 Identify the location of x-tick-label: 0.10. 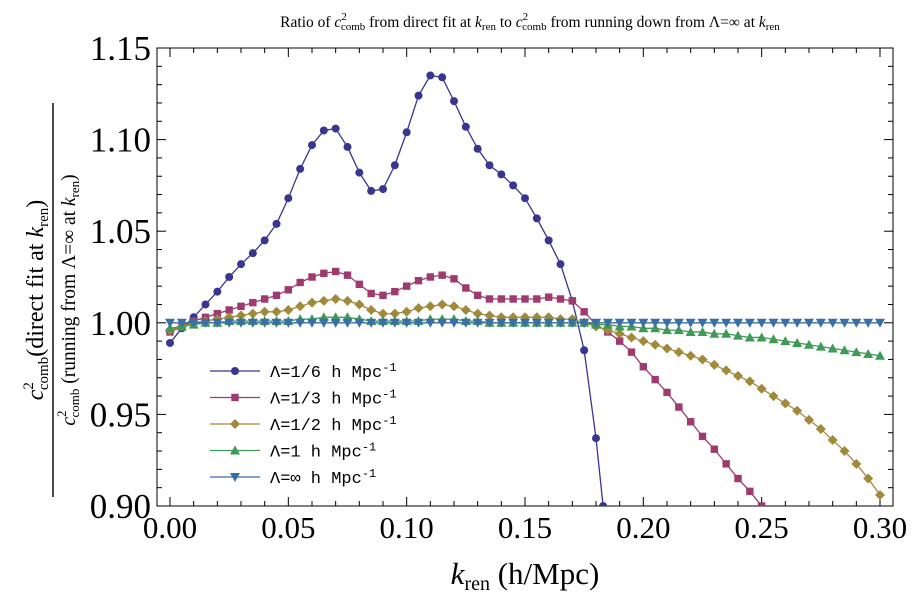
(407, 527).